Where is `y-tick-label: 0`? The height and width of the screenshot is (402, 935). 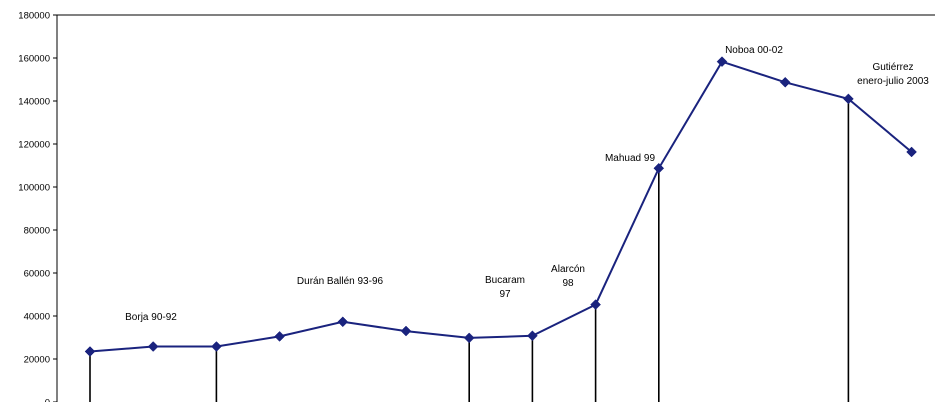
y-tick-label: 0 is located at coordinates (47, 400).